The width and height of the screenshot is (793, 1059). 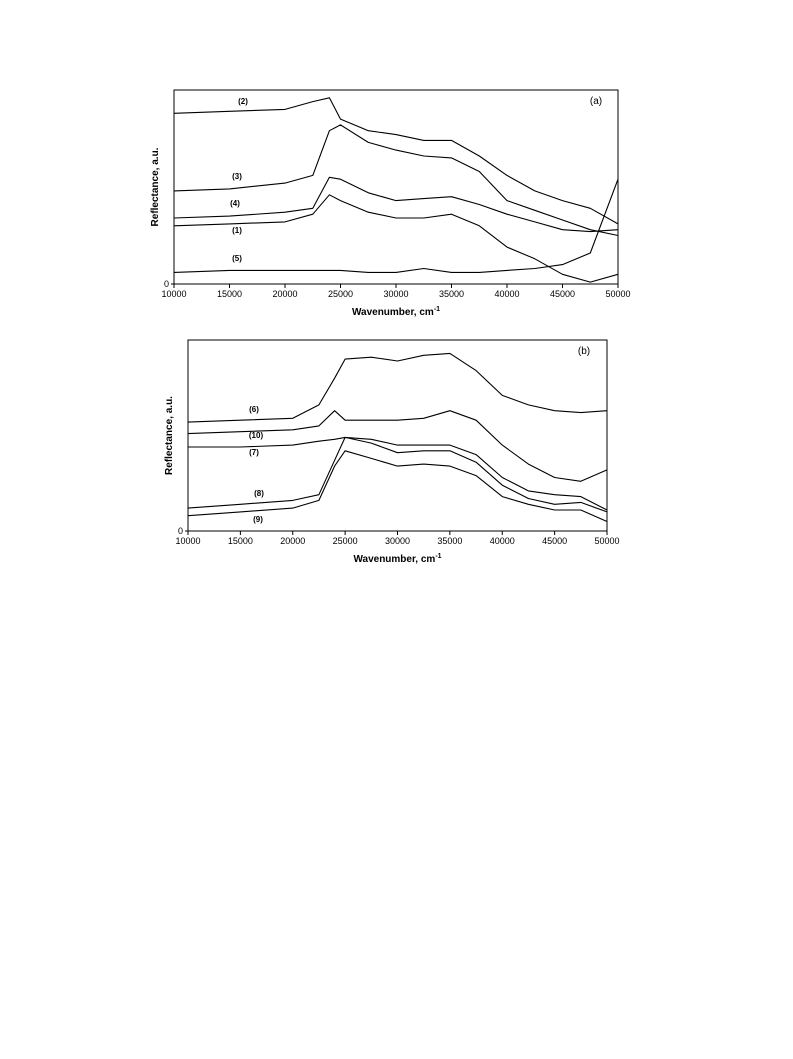 What do you see at coordinates (237, 176) in the screenshot?
I see `curve-label: (3)` at bounding box center [237, 176].